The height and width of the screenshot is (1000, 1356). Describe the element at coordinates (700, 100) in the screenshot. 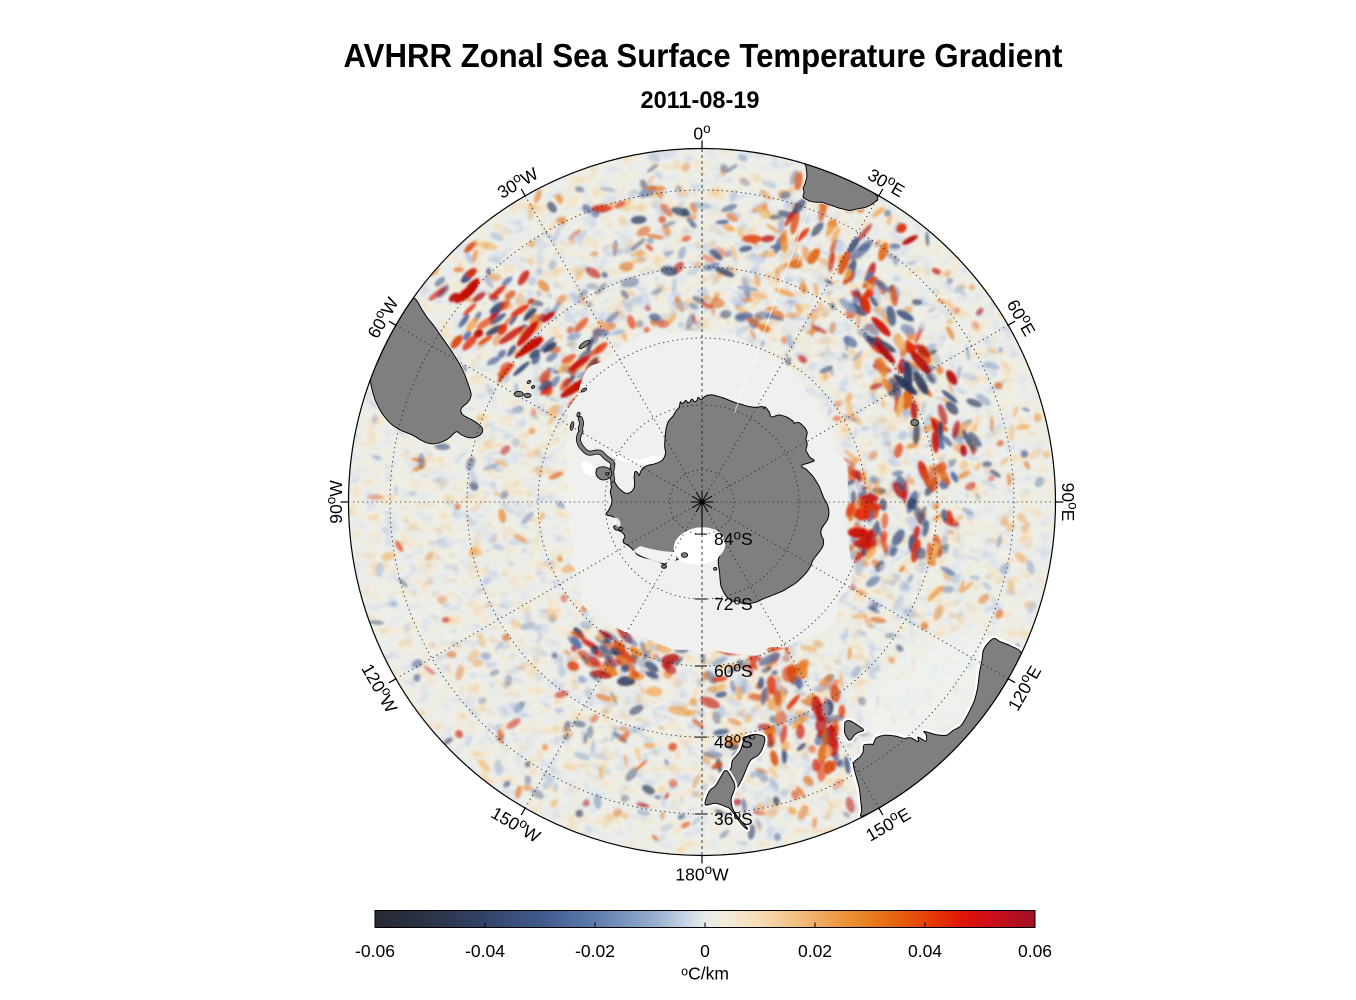

I see `svg-text: 2011-08-19` at that location.